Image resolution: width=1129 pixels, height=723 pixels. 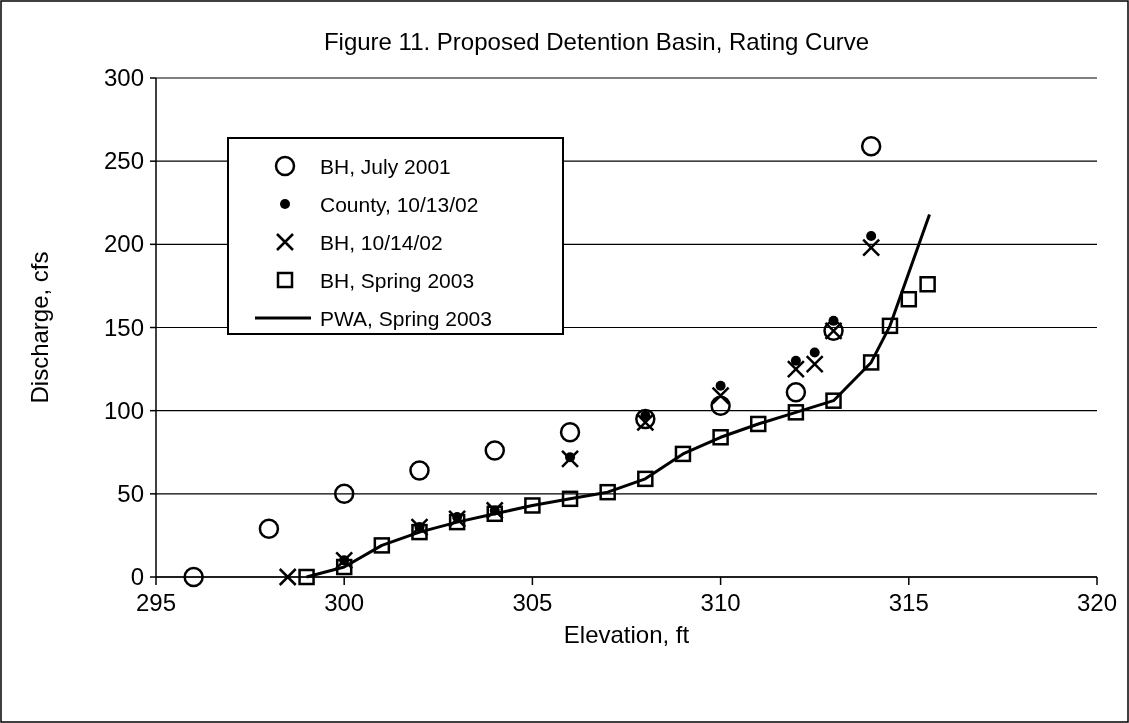 What do you see at coordinates (399, 204) in the screenshot?
I see `legend-label: County, 10/13/02` at bounding box center [399, 204].